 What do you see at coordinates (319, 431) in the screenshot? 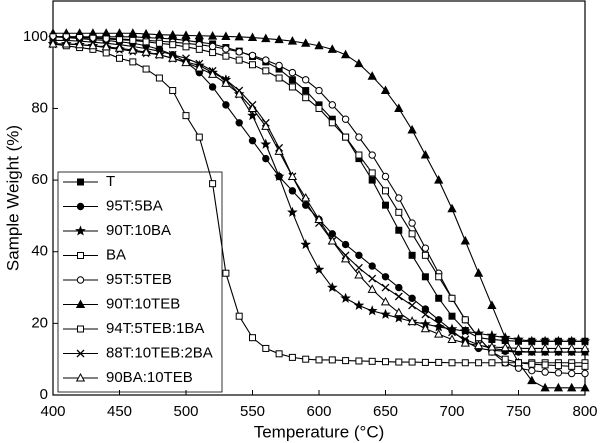
I see `x-axis-title: Temperature (°C)` at bounding box center [319, 431].